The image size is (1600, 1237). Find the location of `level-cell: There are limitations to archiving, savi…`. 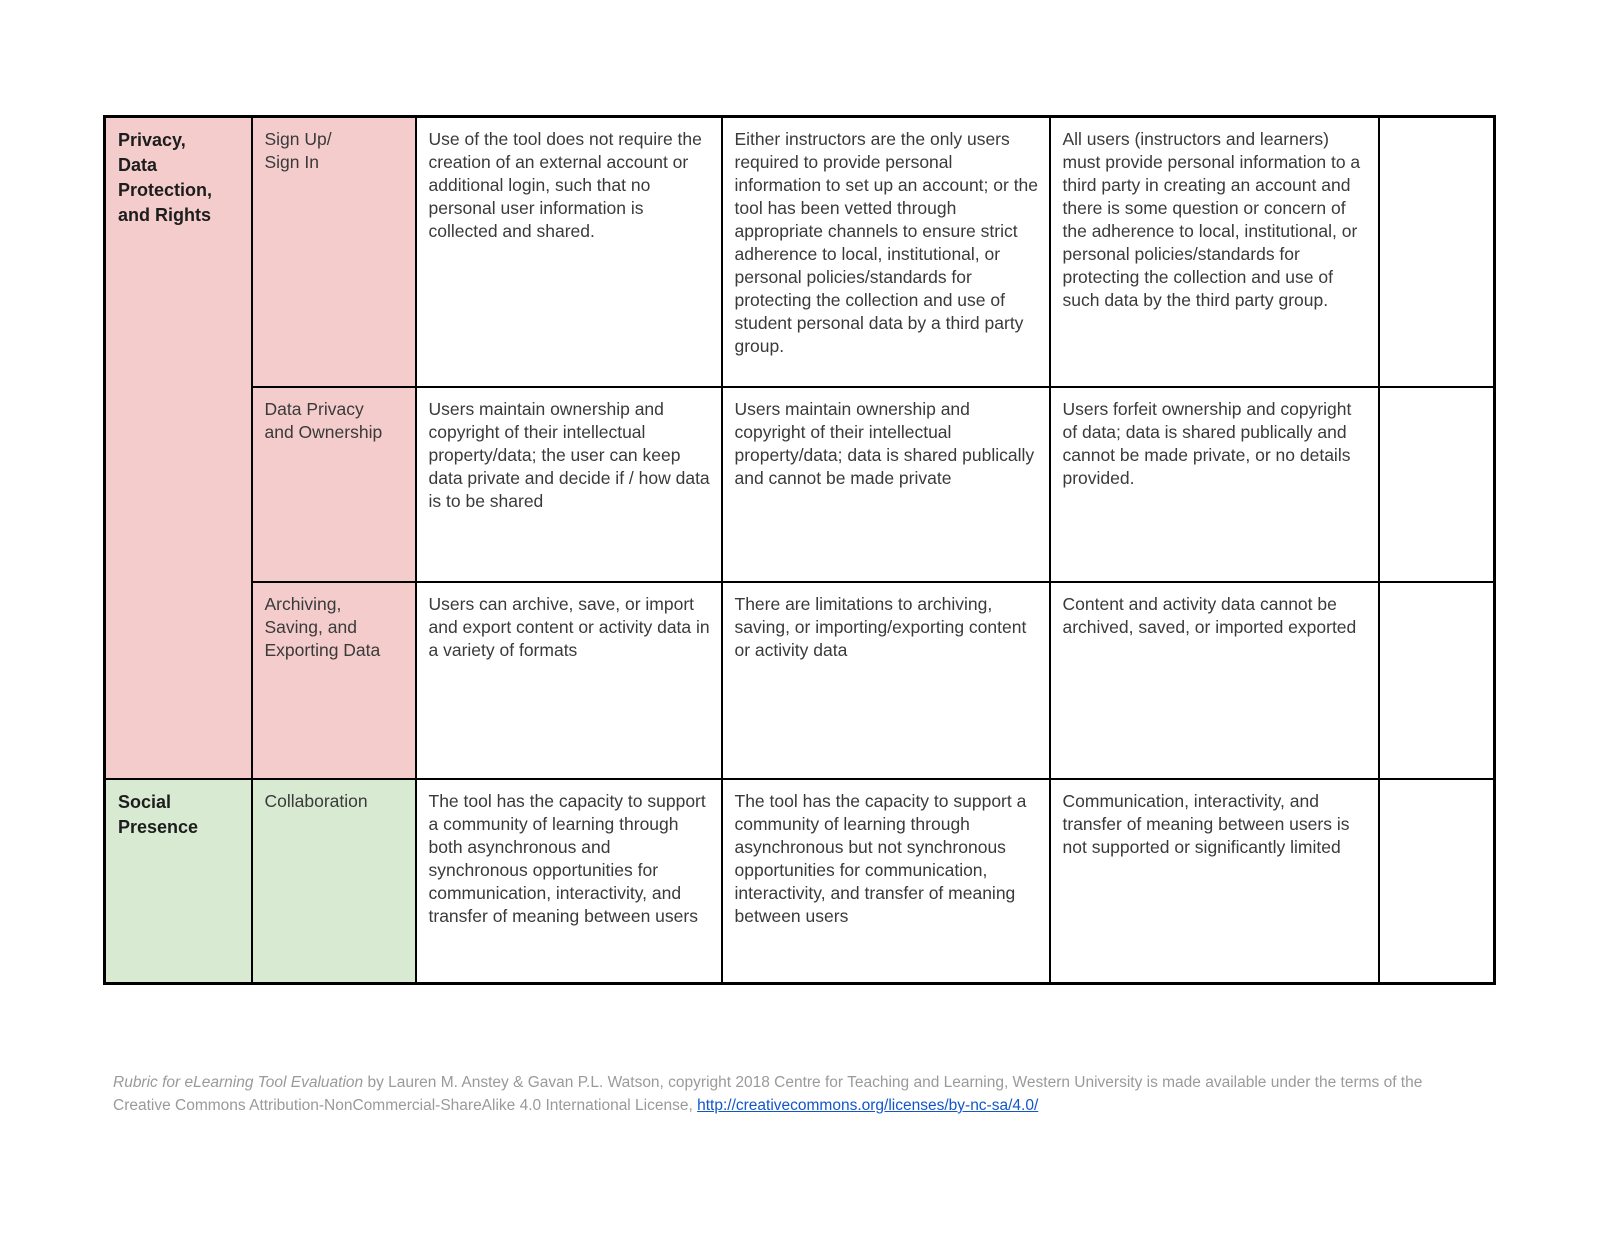

level-cell: There are limitations to archiving, savi… is located at coordinates (885, 680).